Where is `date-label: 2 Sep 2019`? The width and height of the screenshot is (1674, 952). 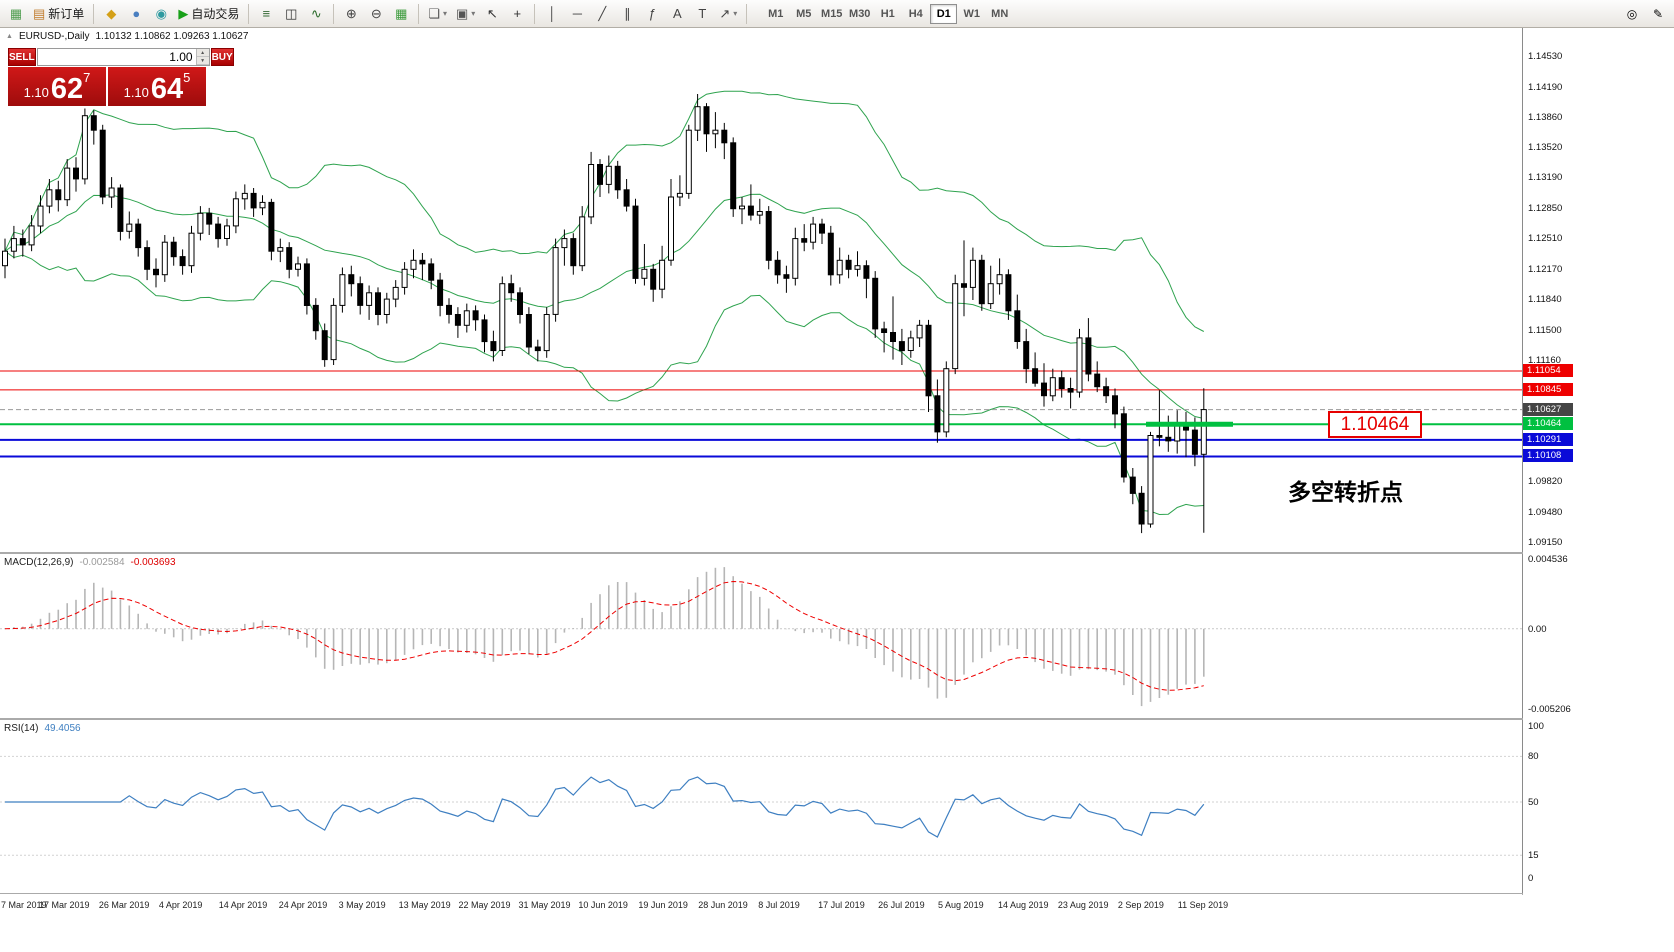 date-label: 2 Sep 2019 is located at coordinates (1140, 905).